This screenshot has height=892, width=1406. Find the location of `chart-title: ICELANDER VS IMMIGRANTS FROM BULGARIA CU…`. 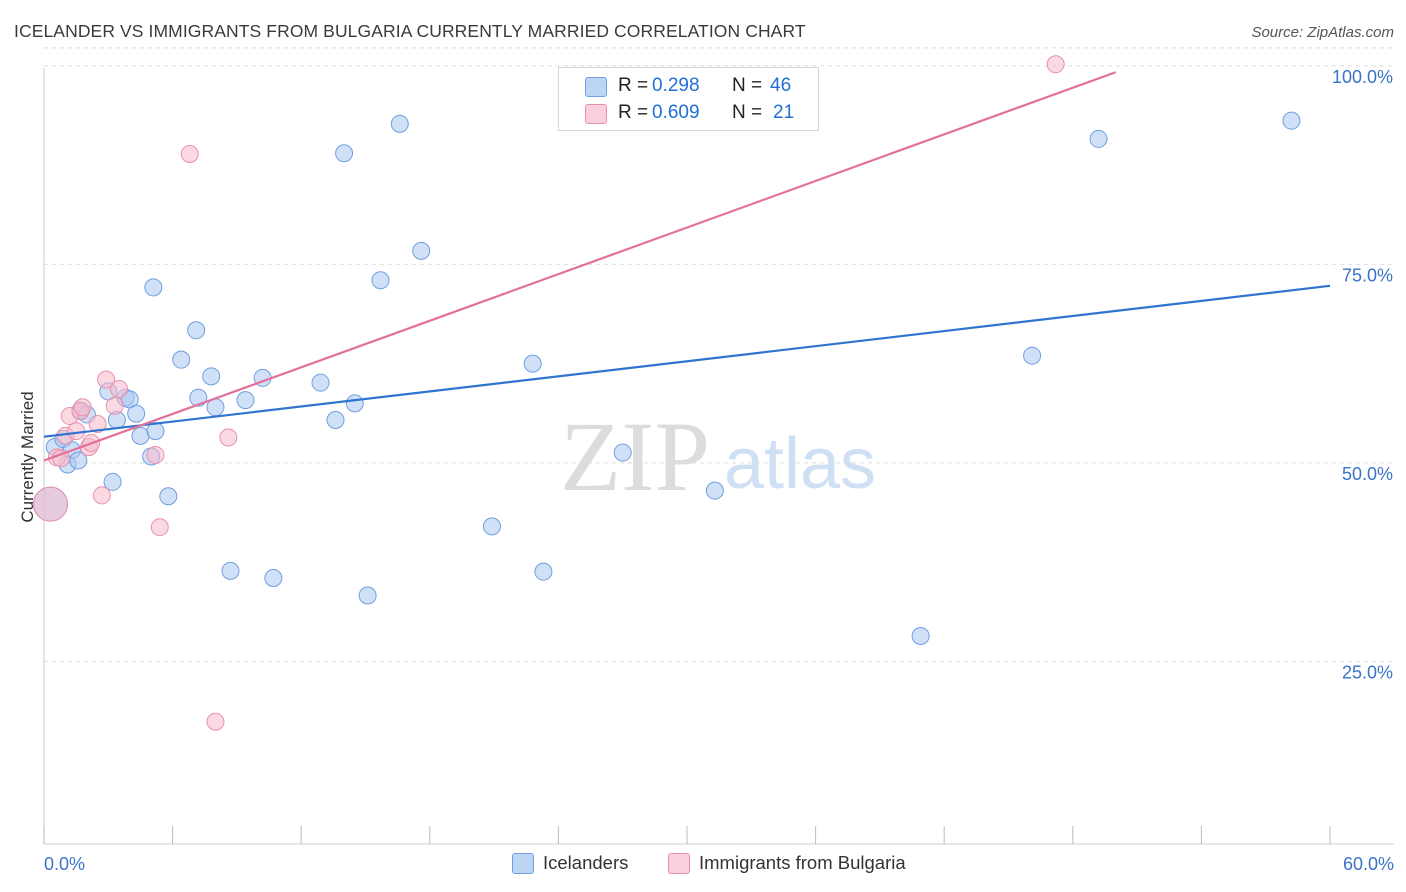

chart-title: ICELANDER VS IMMIGRANTS FROM BULGARIA CU… is located at coordinates (410, 31).